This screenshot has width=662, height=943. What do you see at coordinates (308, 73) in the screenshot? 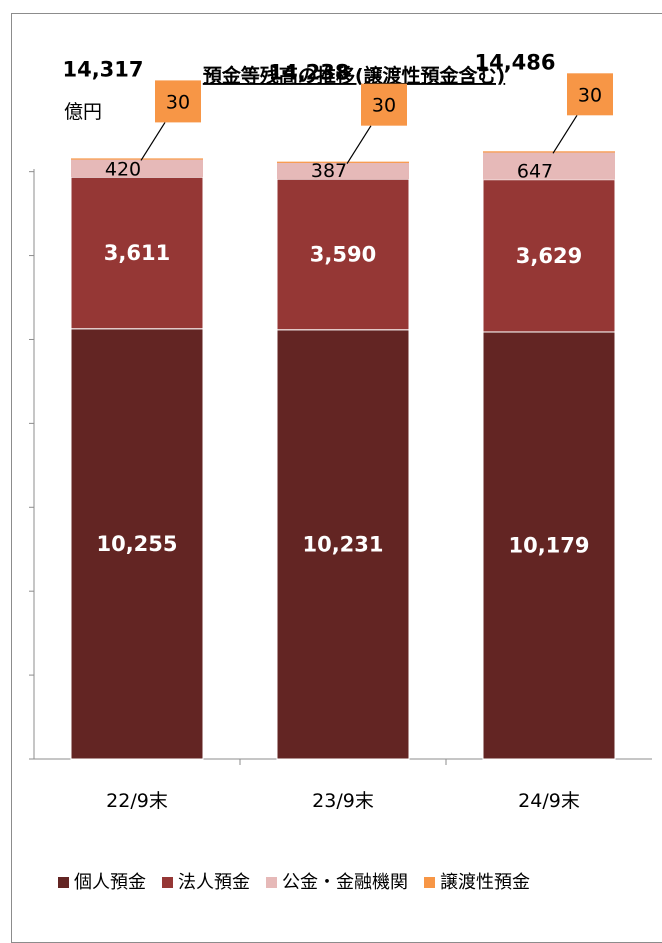
I see `total-label: 14,238` at bounding box center [308, 73].